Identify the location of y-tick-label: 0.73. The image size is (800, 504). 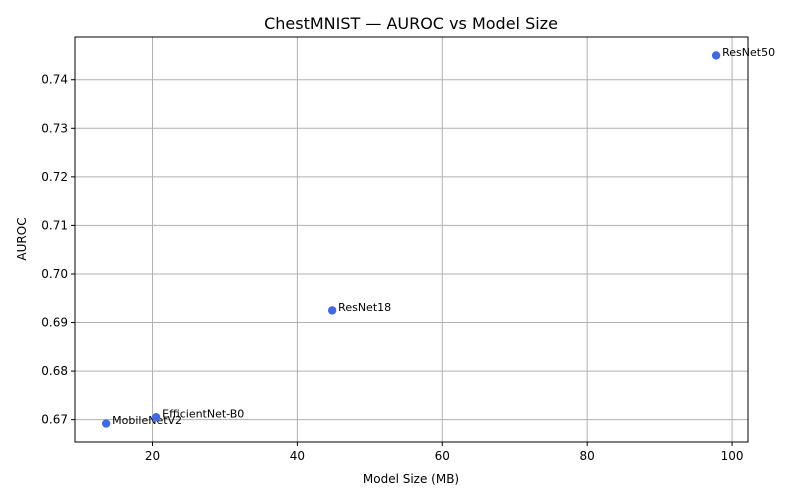
(54, 128).